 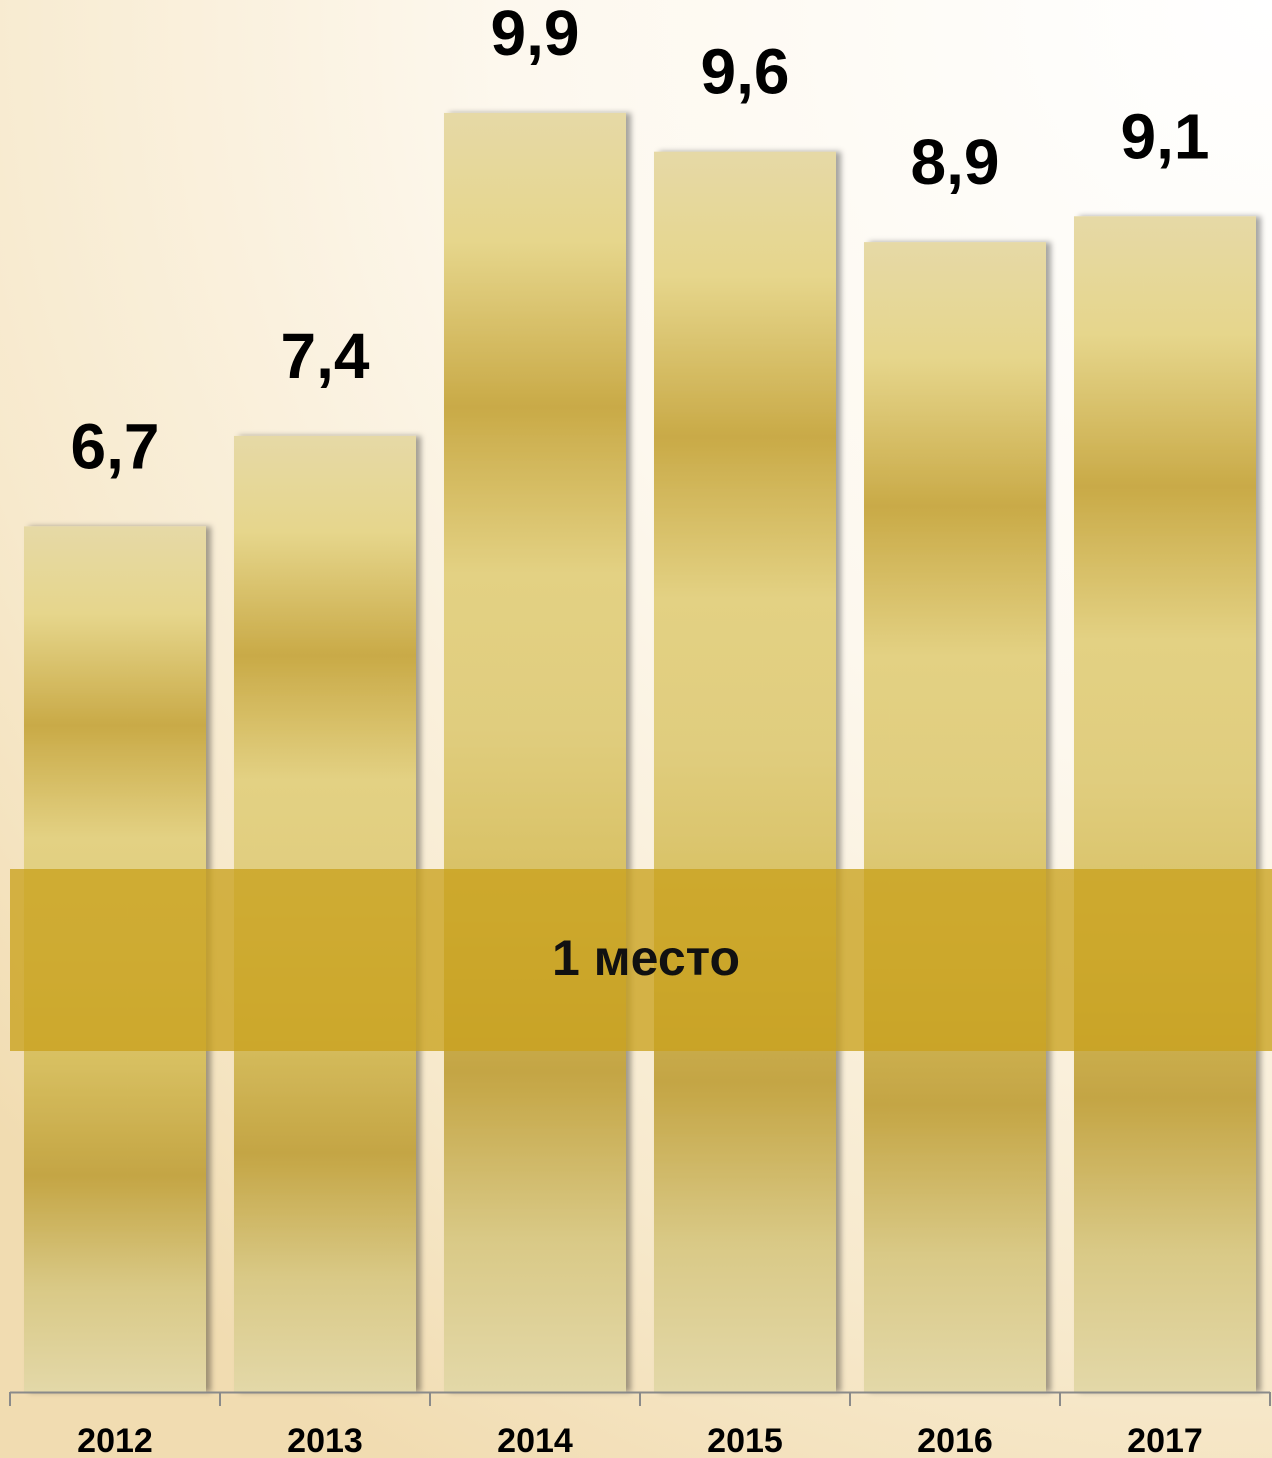 I want to click on x-axis, so click(x=640, y=1398).